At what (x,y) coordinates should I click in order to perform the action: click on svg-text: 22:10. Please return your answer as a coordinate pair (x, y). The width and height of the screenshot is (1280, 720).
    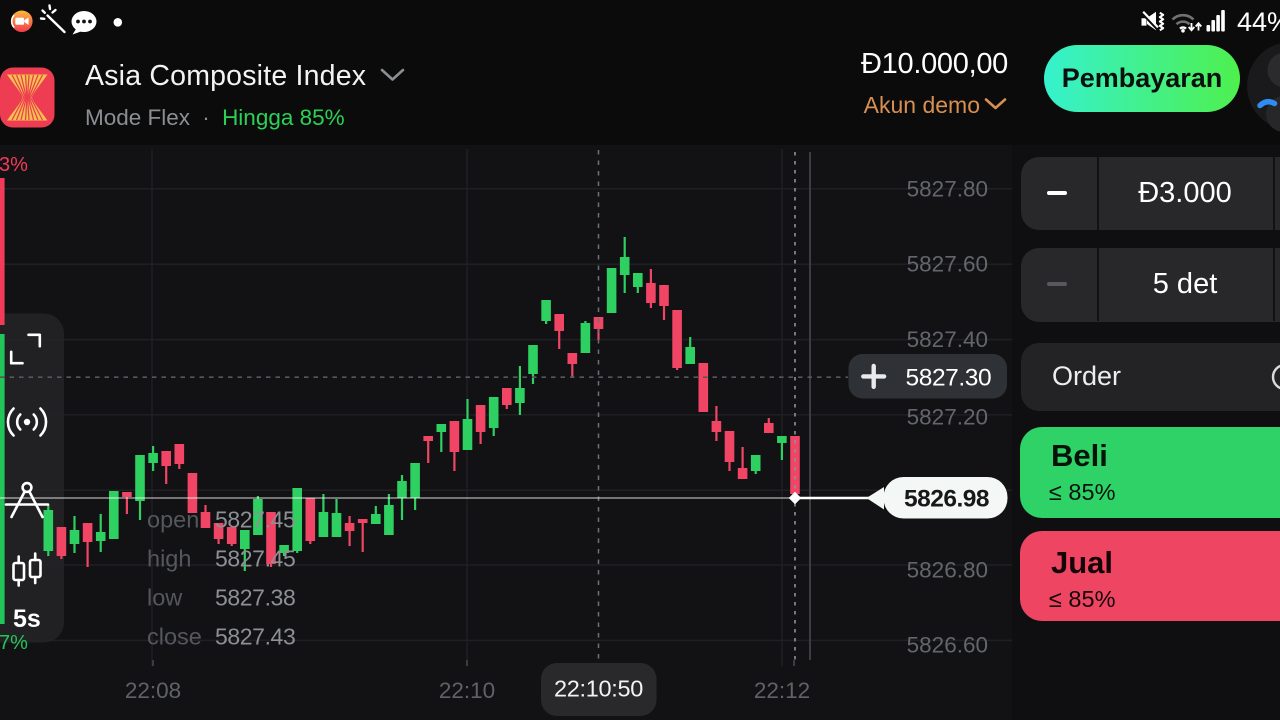
    Looking at the image, I should click on (467, 690).